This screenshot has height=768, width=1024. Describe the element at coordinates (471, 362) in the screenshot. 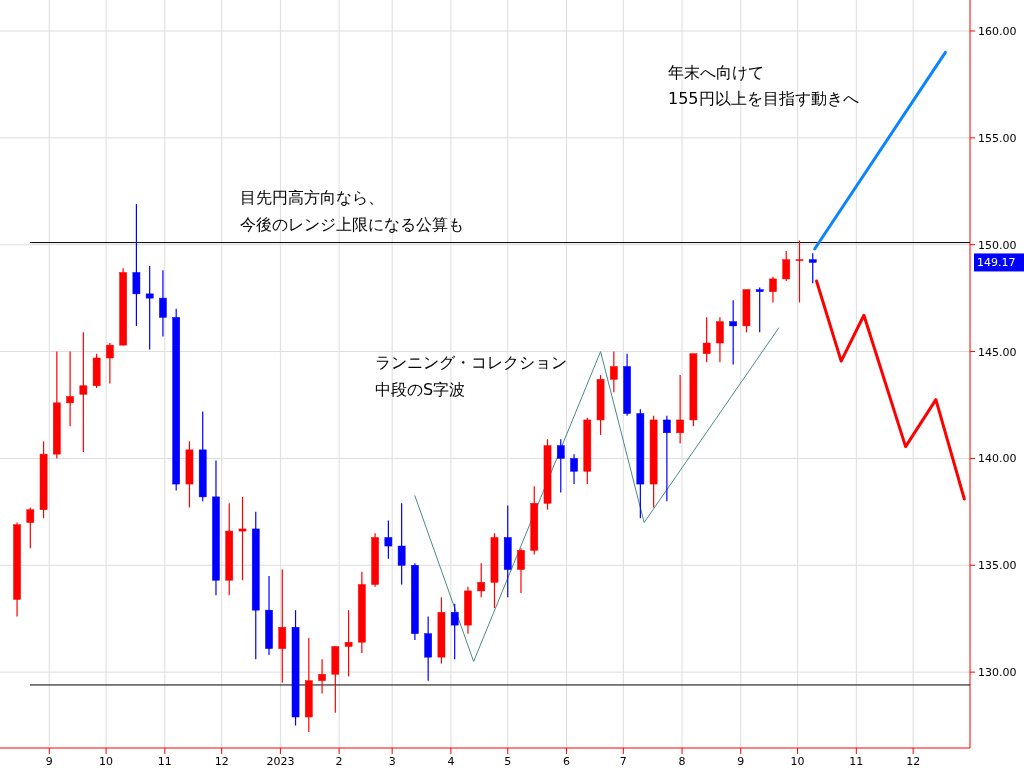

I see `annotation: ランニング・コレクション` at that location.